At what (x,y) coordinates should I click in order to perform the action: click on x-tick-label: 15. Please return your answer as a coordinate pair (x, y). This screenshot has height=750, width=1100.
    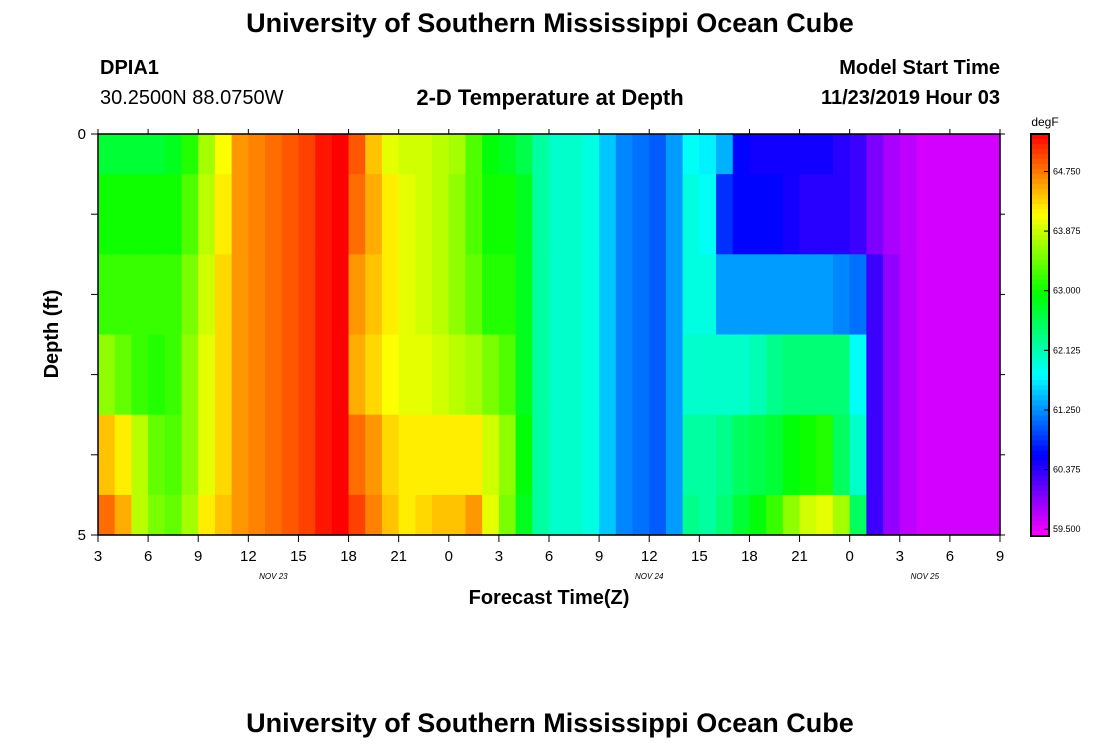
    Looking at the image, I should click on (699, 556).